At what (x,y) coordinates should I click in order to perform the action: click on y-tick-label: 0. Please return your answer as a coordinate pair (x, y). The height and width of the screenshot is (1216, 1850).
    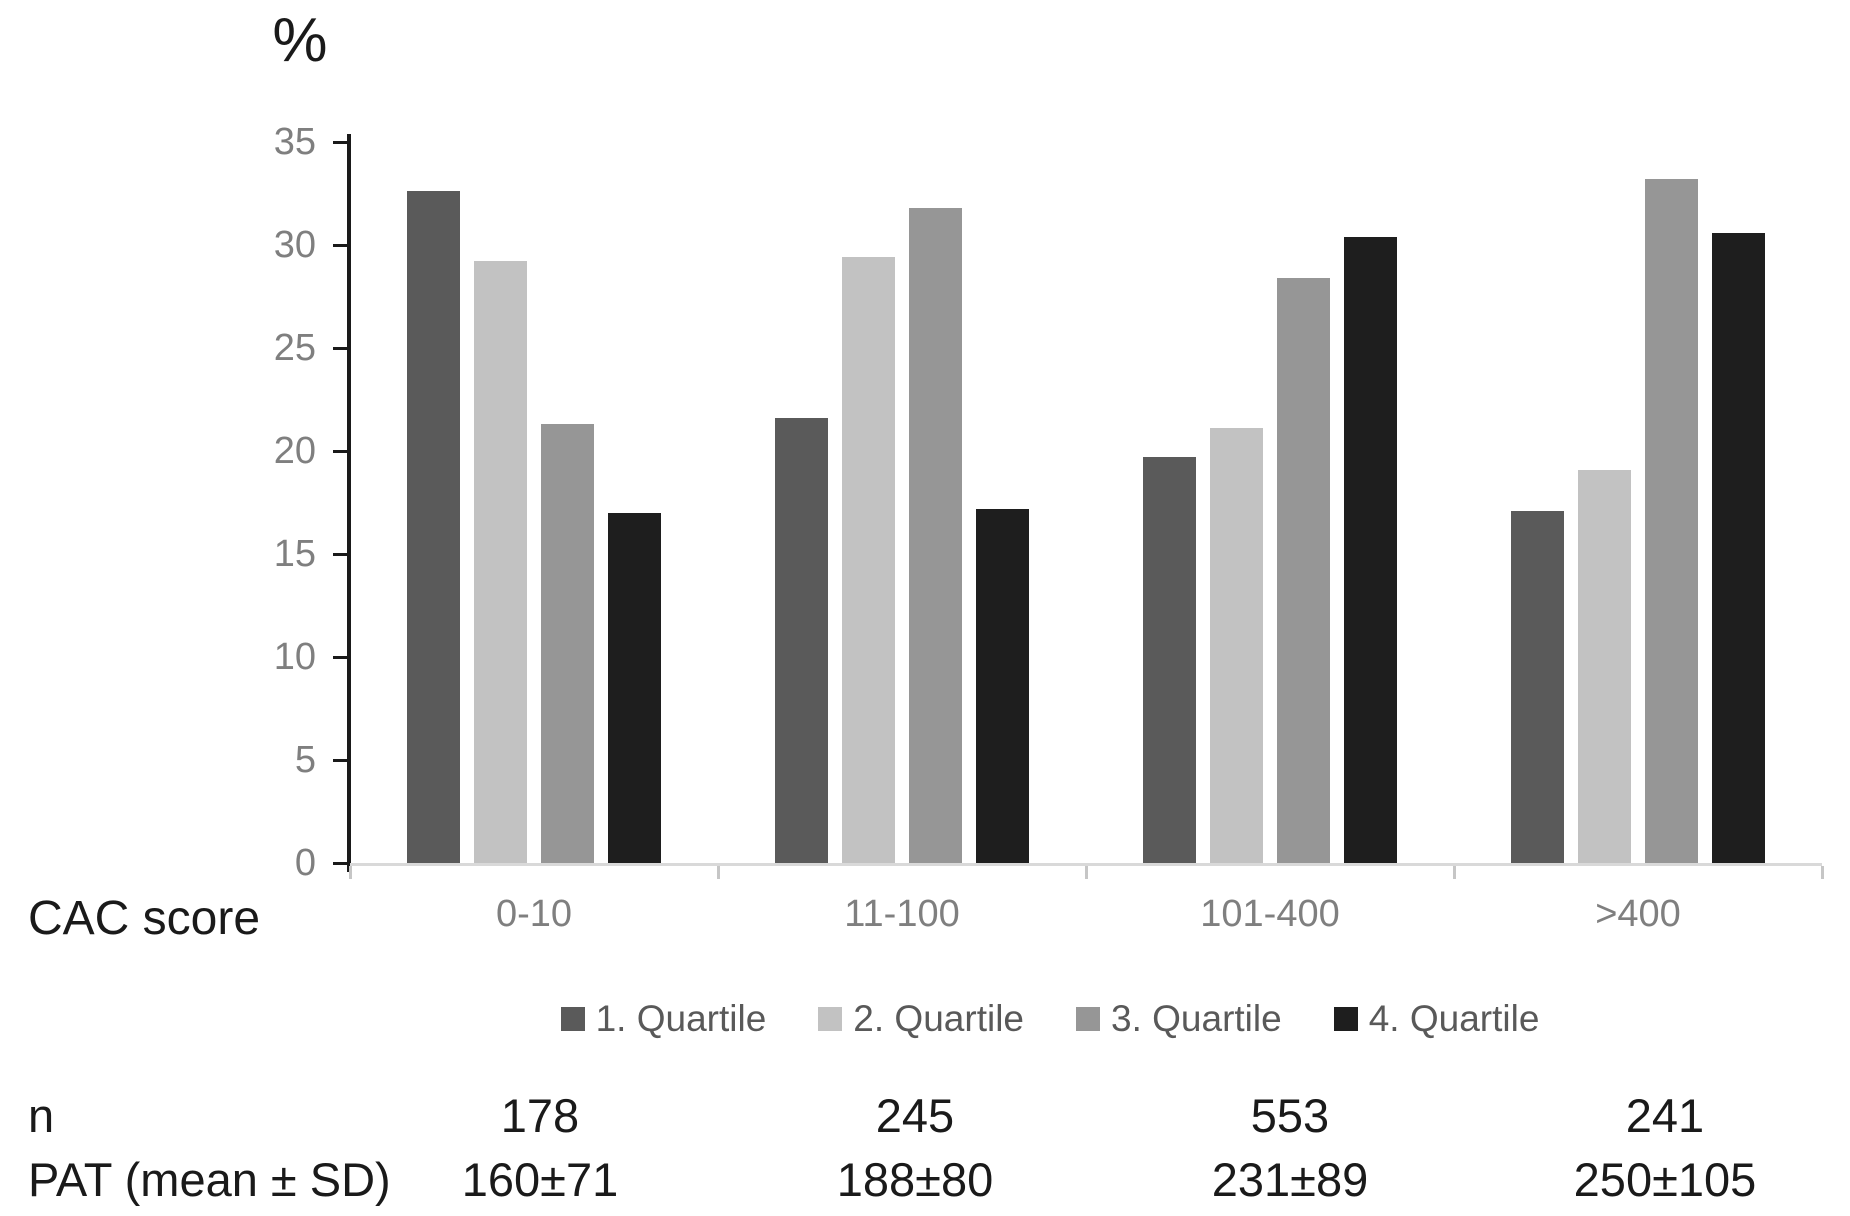
    Looking at the image, I should click on (305, 863).